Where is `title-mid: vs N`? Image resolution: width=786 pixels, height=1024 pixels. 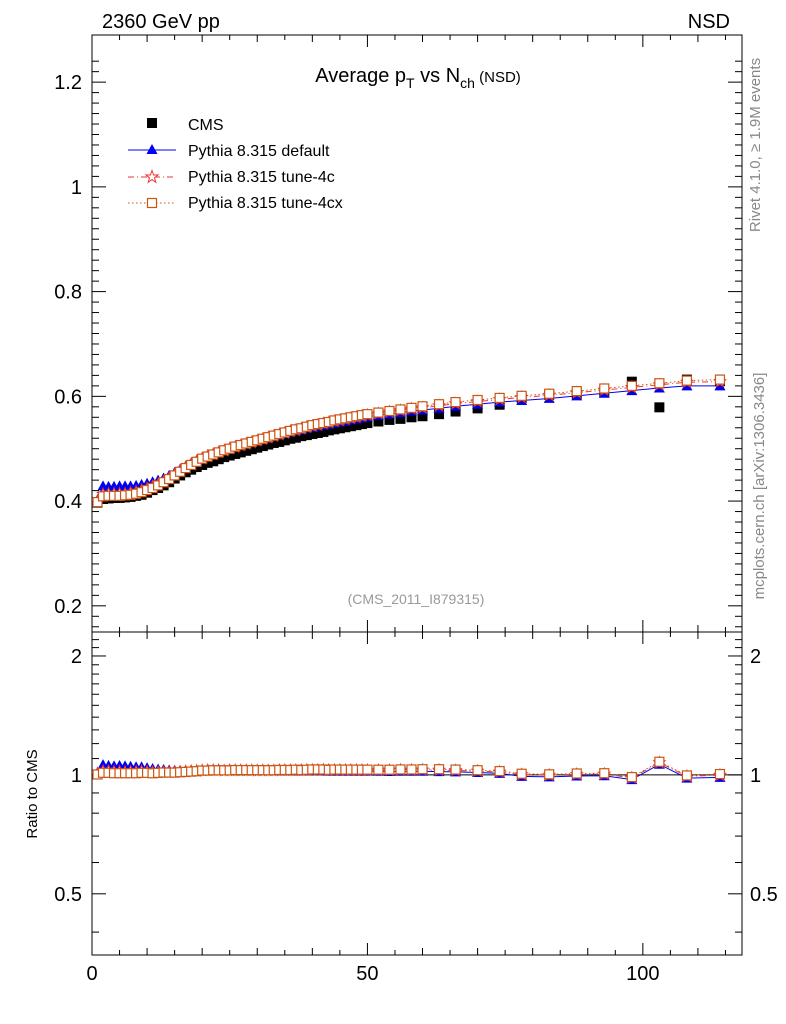 title-mid: vs N is located at coordinates (438, 76).